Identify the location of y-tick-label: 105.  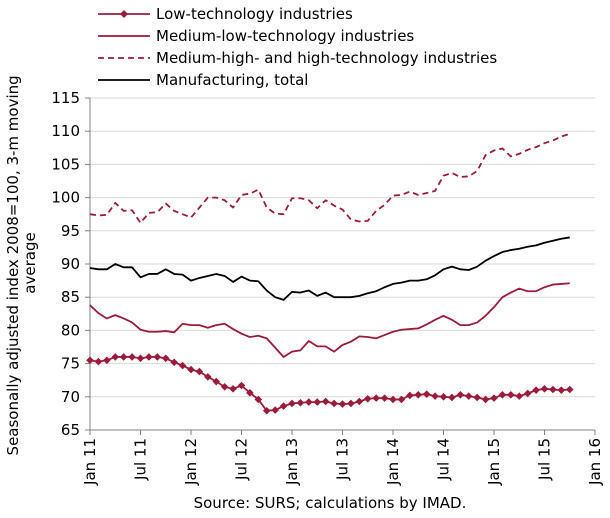
(65, 164).